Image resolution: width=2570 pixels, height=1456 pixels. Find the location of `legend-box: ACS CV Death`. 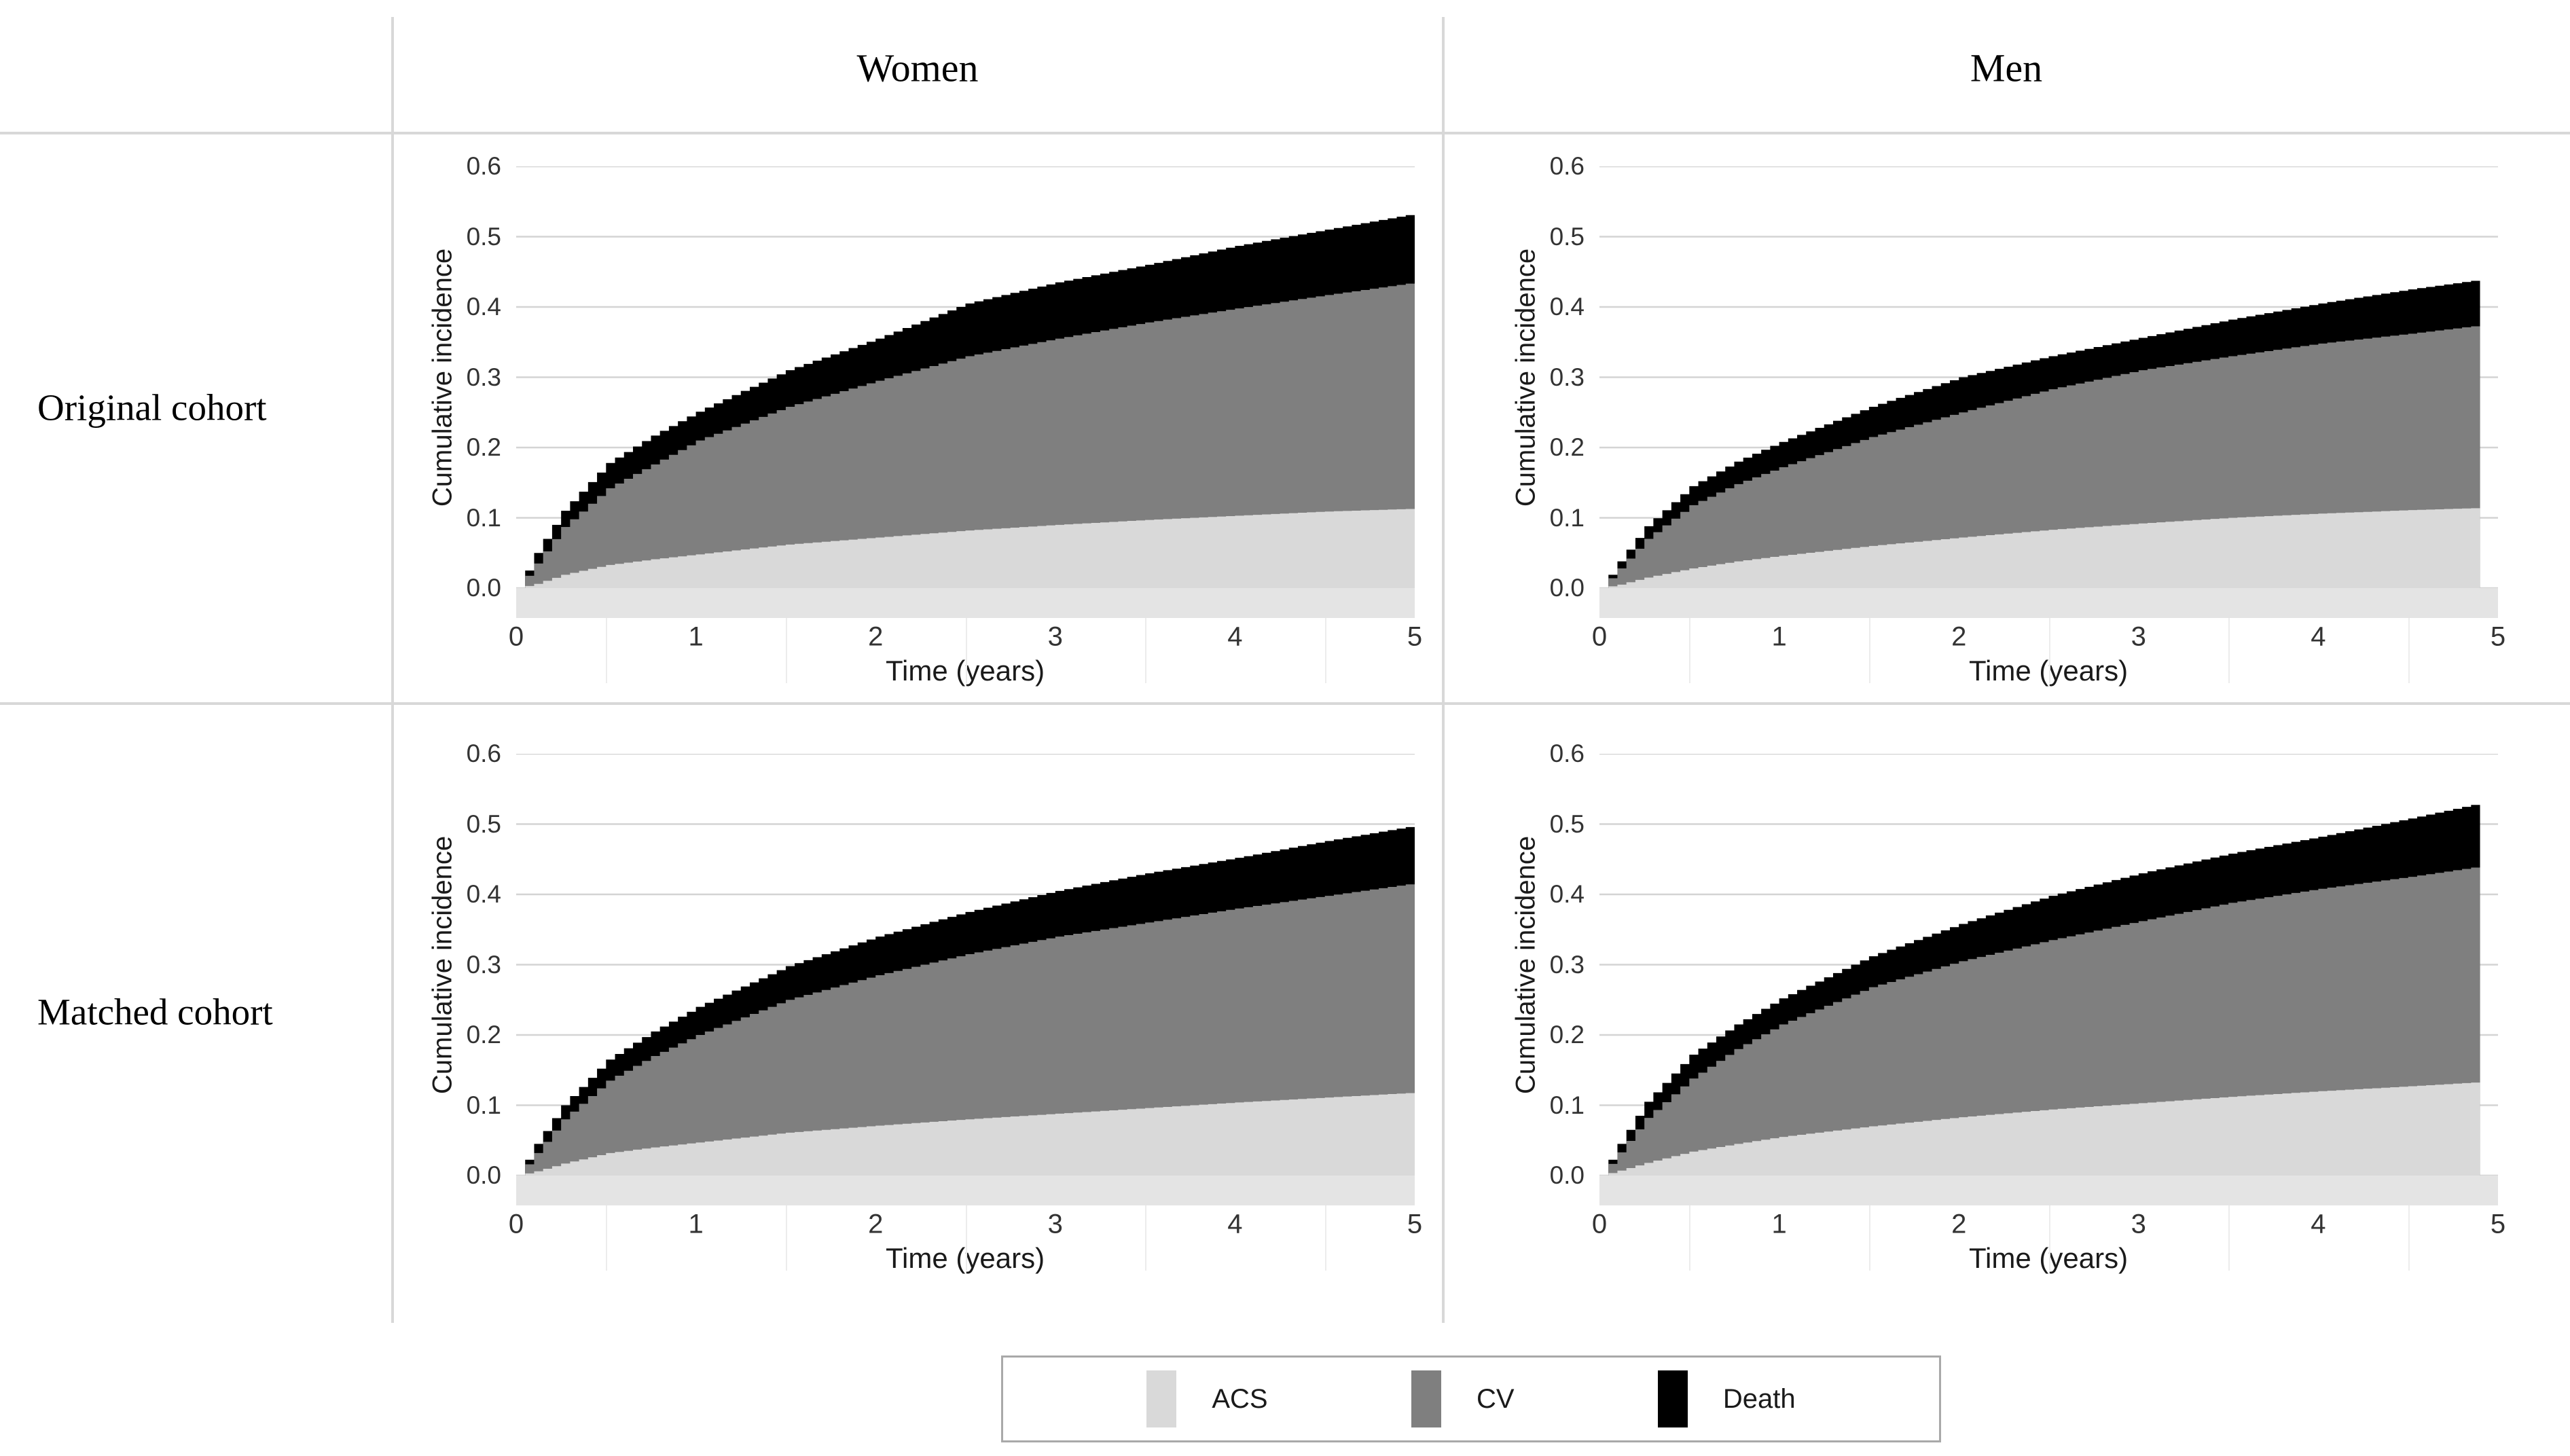

legend-box: ACS CV Death is located at coordinates (1471, 1398).